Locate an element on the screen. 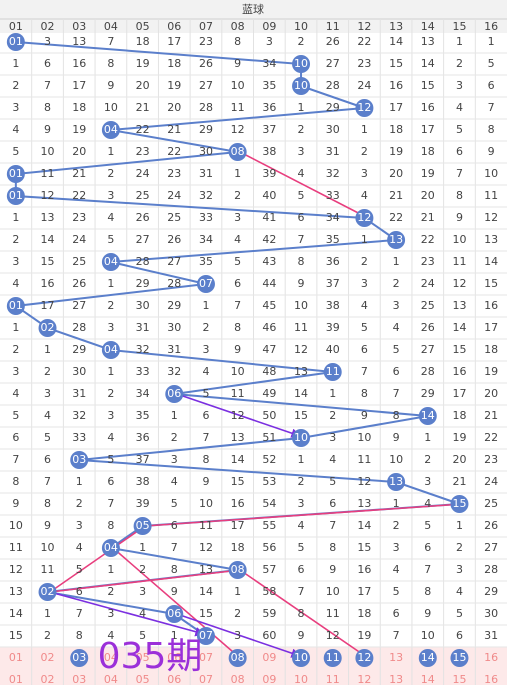  miss-count: 50 is located at coordinates (269, 415).